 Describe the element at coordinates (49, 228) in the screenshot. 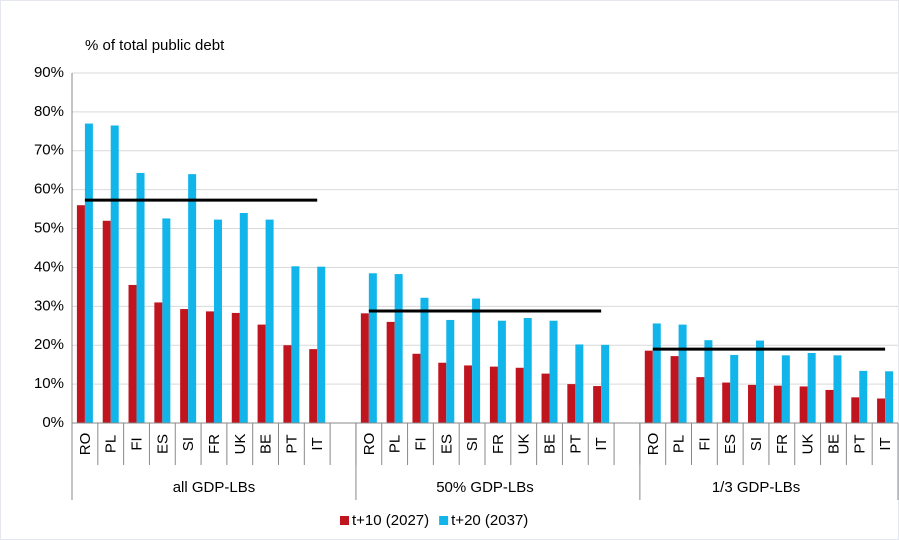

I see `y-tick-label: 50%` at that location.